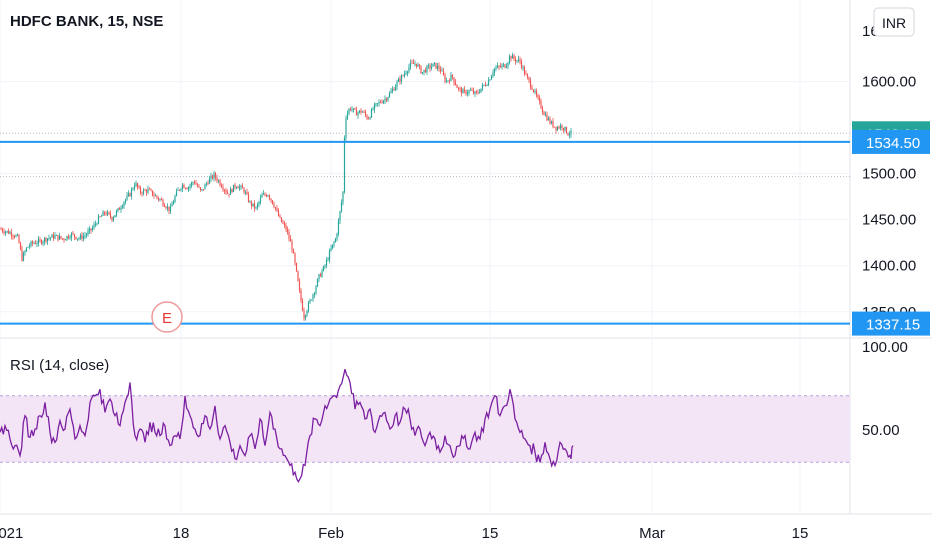 This screenshot has width=932, height=550. I want to click on price-tick-label: 1500.00, so click(889, 174).